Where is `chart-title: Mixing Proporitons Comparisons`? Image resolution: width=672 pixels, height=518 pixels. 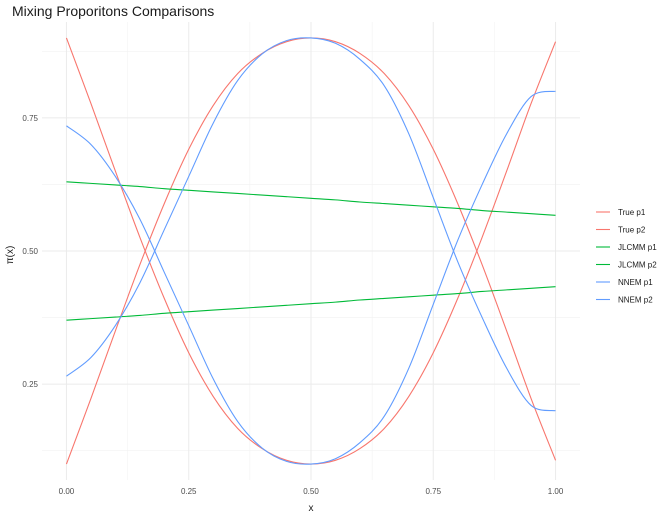
chart-title: Mixing Proporitons Comparisons is located at coordinates (113, 11).